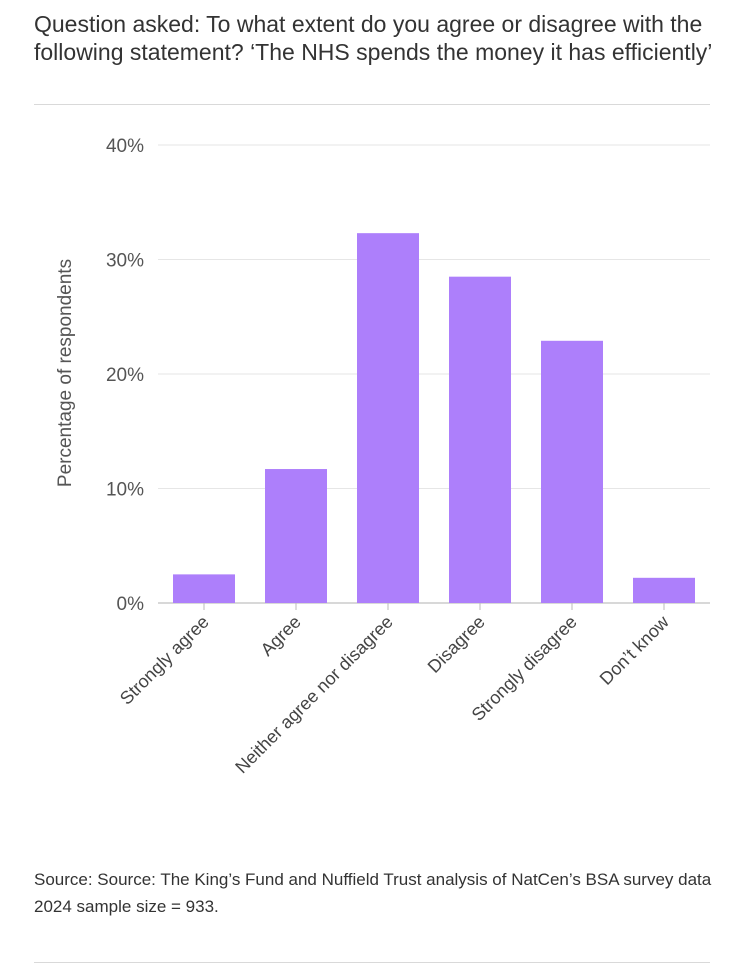  Describe the element at coordinates (131, 604) in the screenshot. I see `y-tick-label: 0%` at that location.